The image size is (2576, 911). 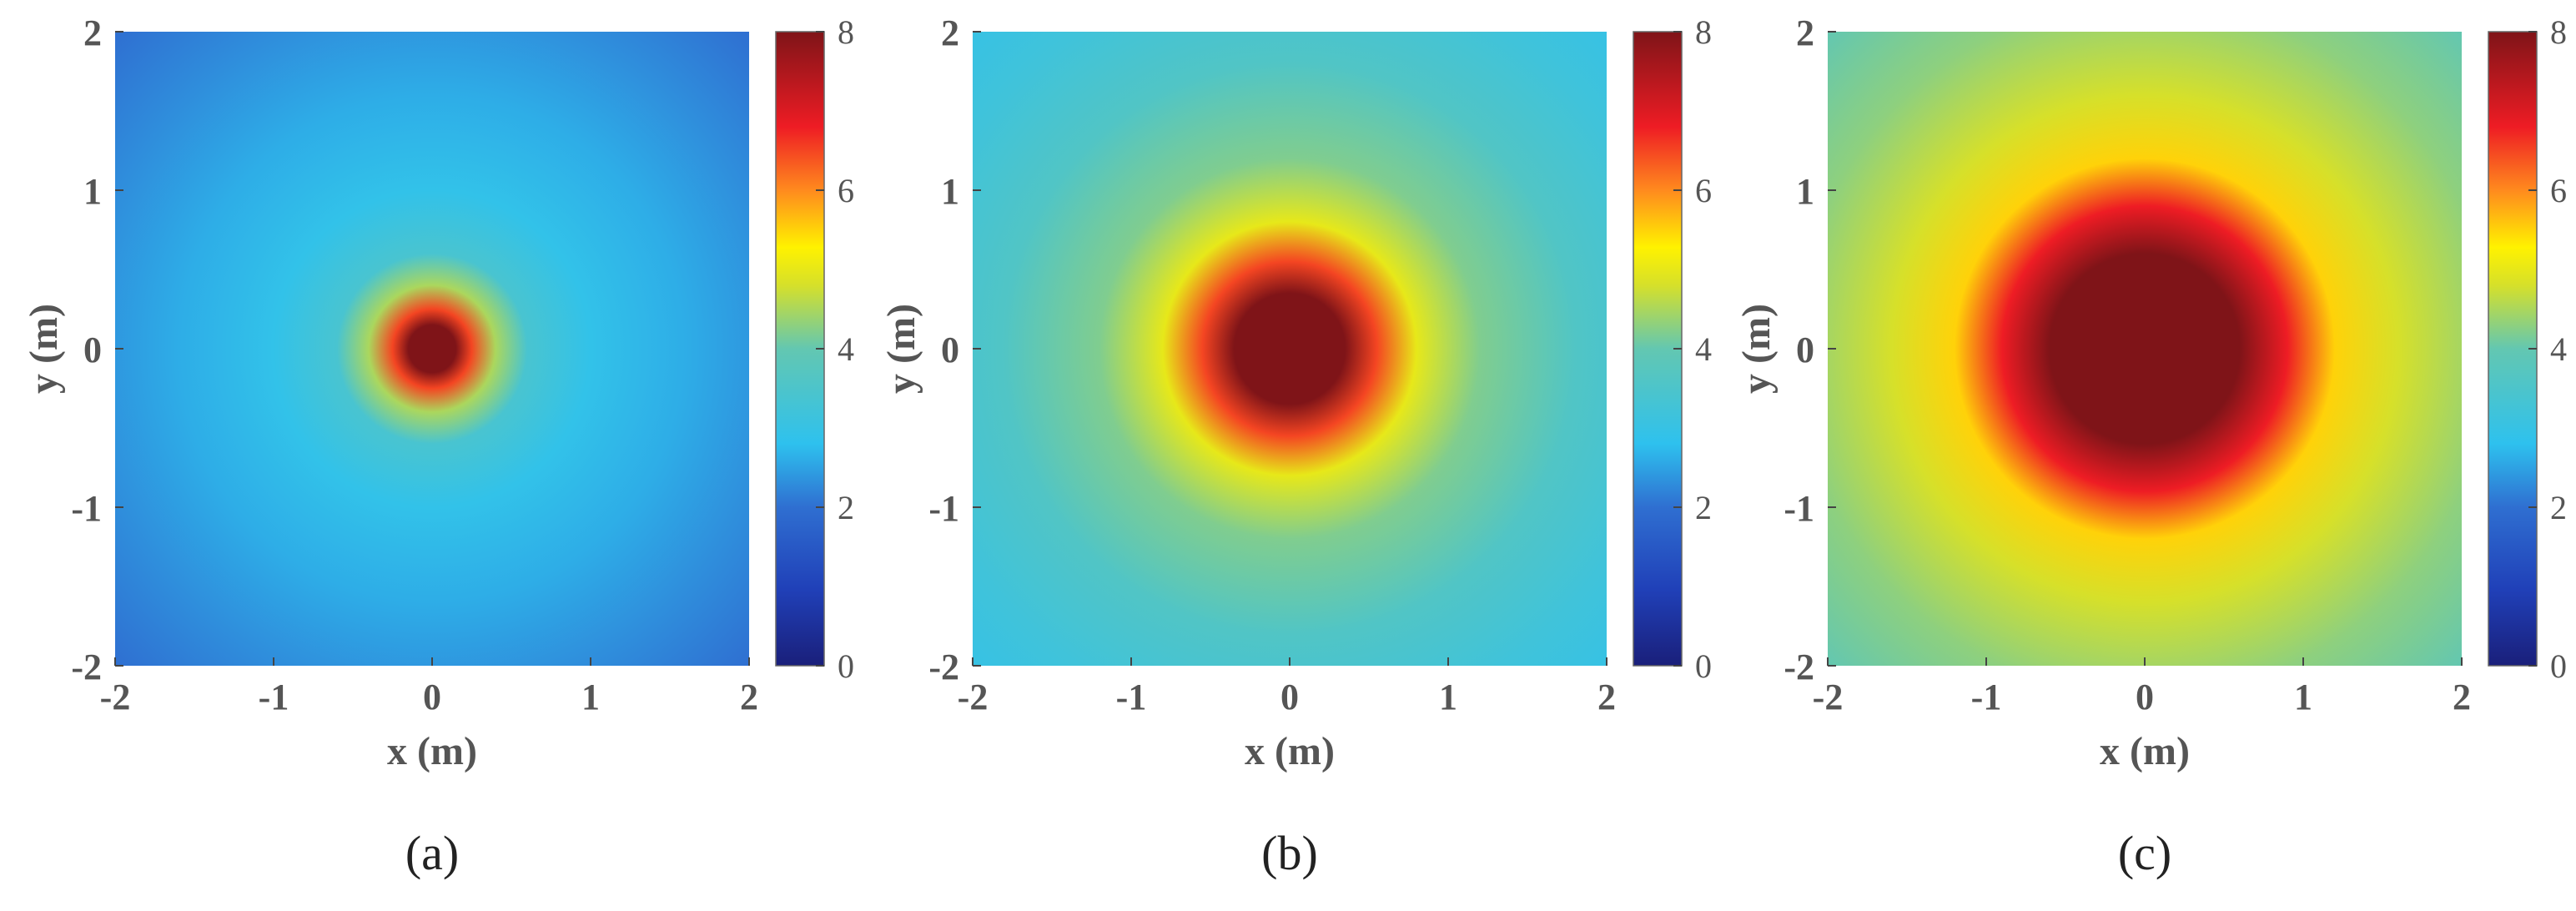 What do you see at coordinates (2144, 853) in the screenshot?
I see `panel-caption: (c)` at bounding box center [2144, 853].